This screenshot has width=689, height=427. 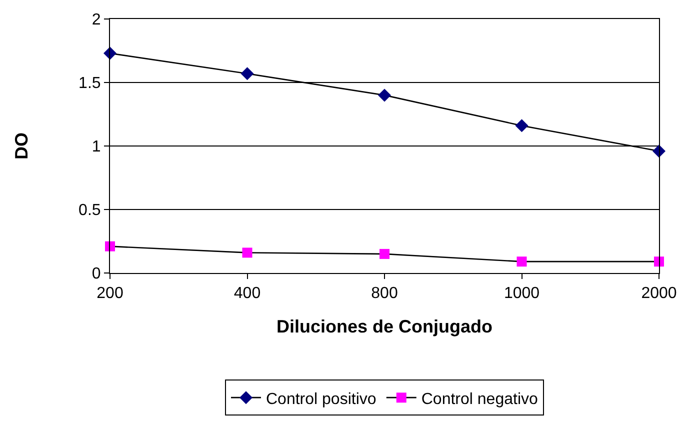 What do you see at coordinates (384, 326) in the screenshot?
I see `x-axis-title: Diluciones de Conjugado` at bounding box center [384, 326].